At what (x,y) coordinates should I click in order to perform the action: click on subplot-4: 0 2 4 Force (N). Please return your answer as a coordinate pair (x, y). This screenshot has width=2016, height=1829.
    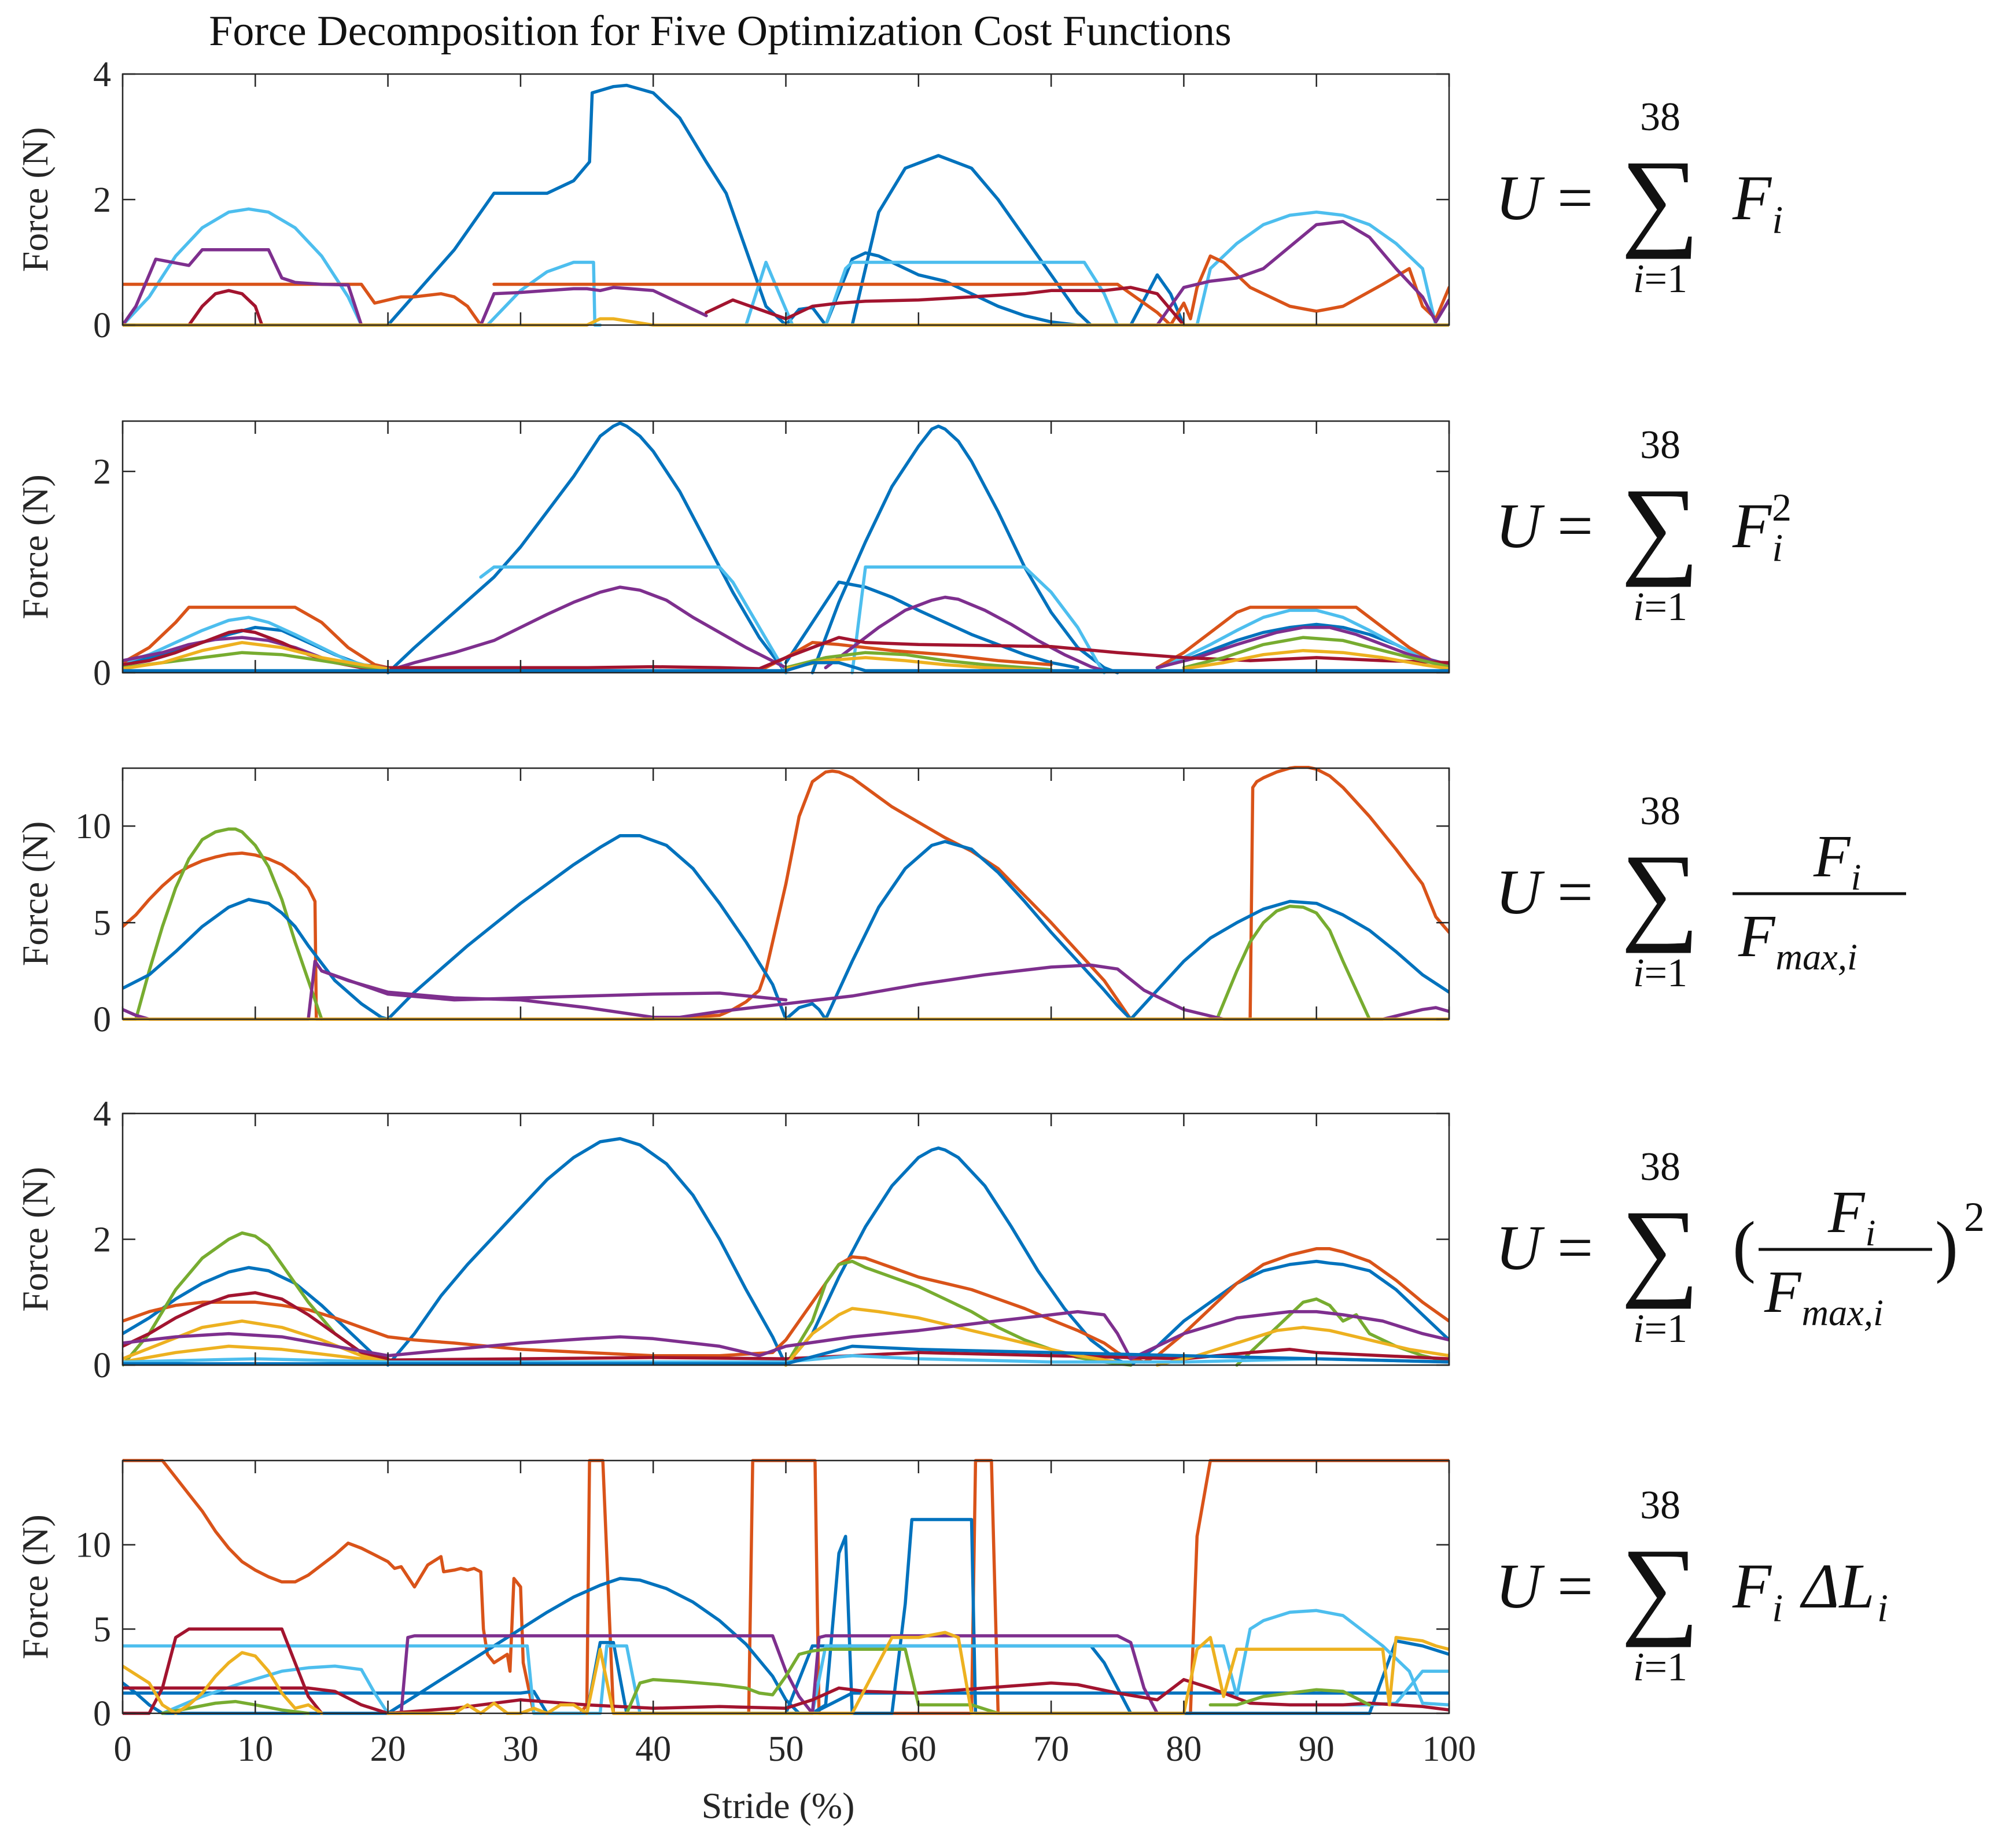
    Looking at the image, I should click on (732, 1240).